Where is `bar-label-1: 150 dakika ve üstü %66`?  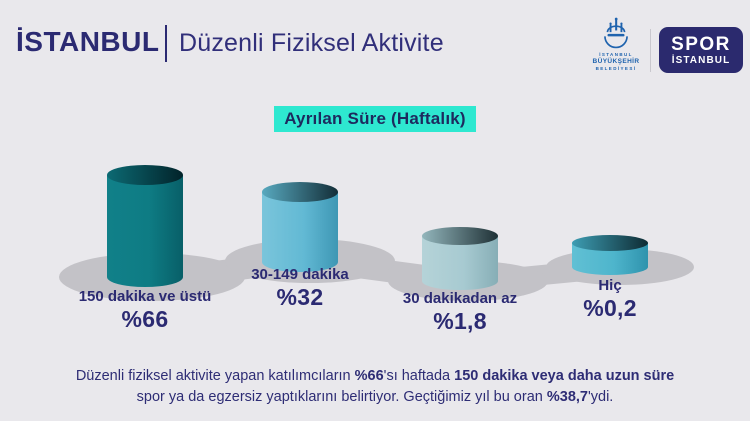 bar-label-1: 150 dakika ve üstü %66 is located at coordinates (145, 310).